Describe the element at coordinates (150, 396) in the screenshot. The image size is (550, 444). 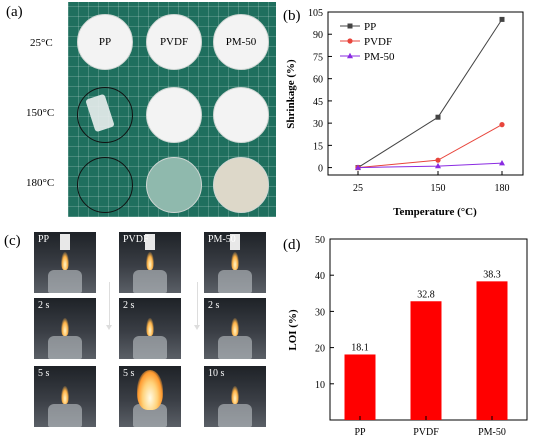
I see `photo-pvdf-5s: 5 s` at that location.